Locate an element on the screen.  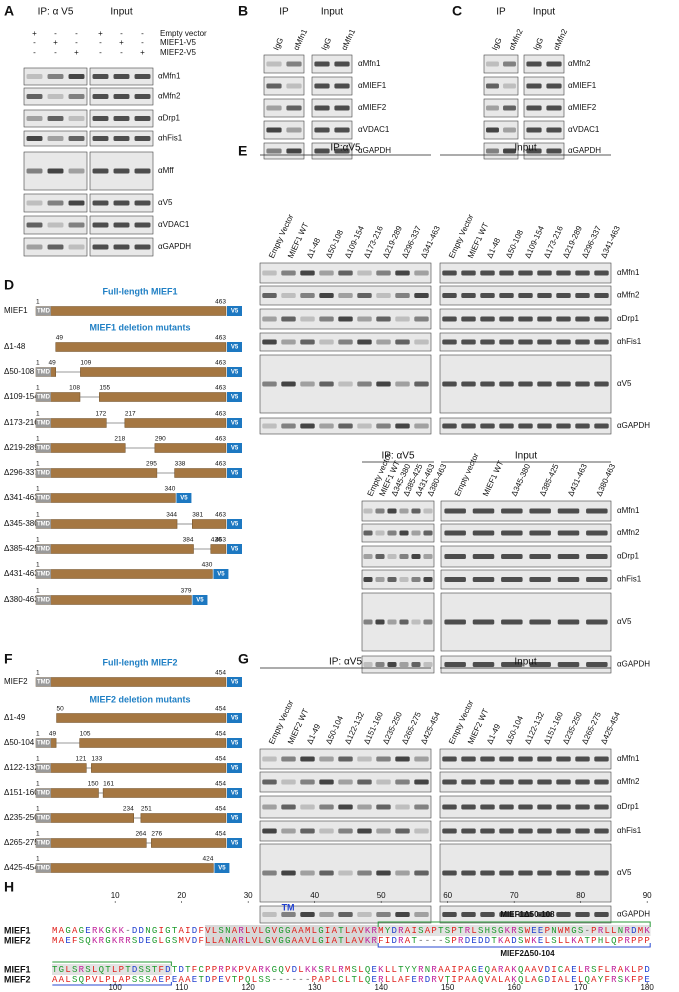
antibody-label: αDrp1 is located at coordinates (628, 318).